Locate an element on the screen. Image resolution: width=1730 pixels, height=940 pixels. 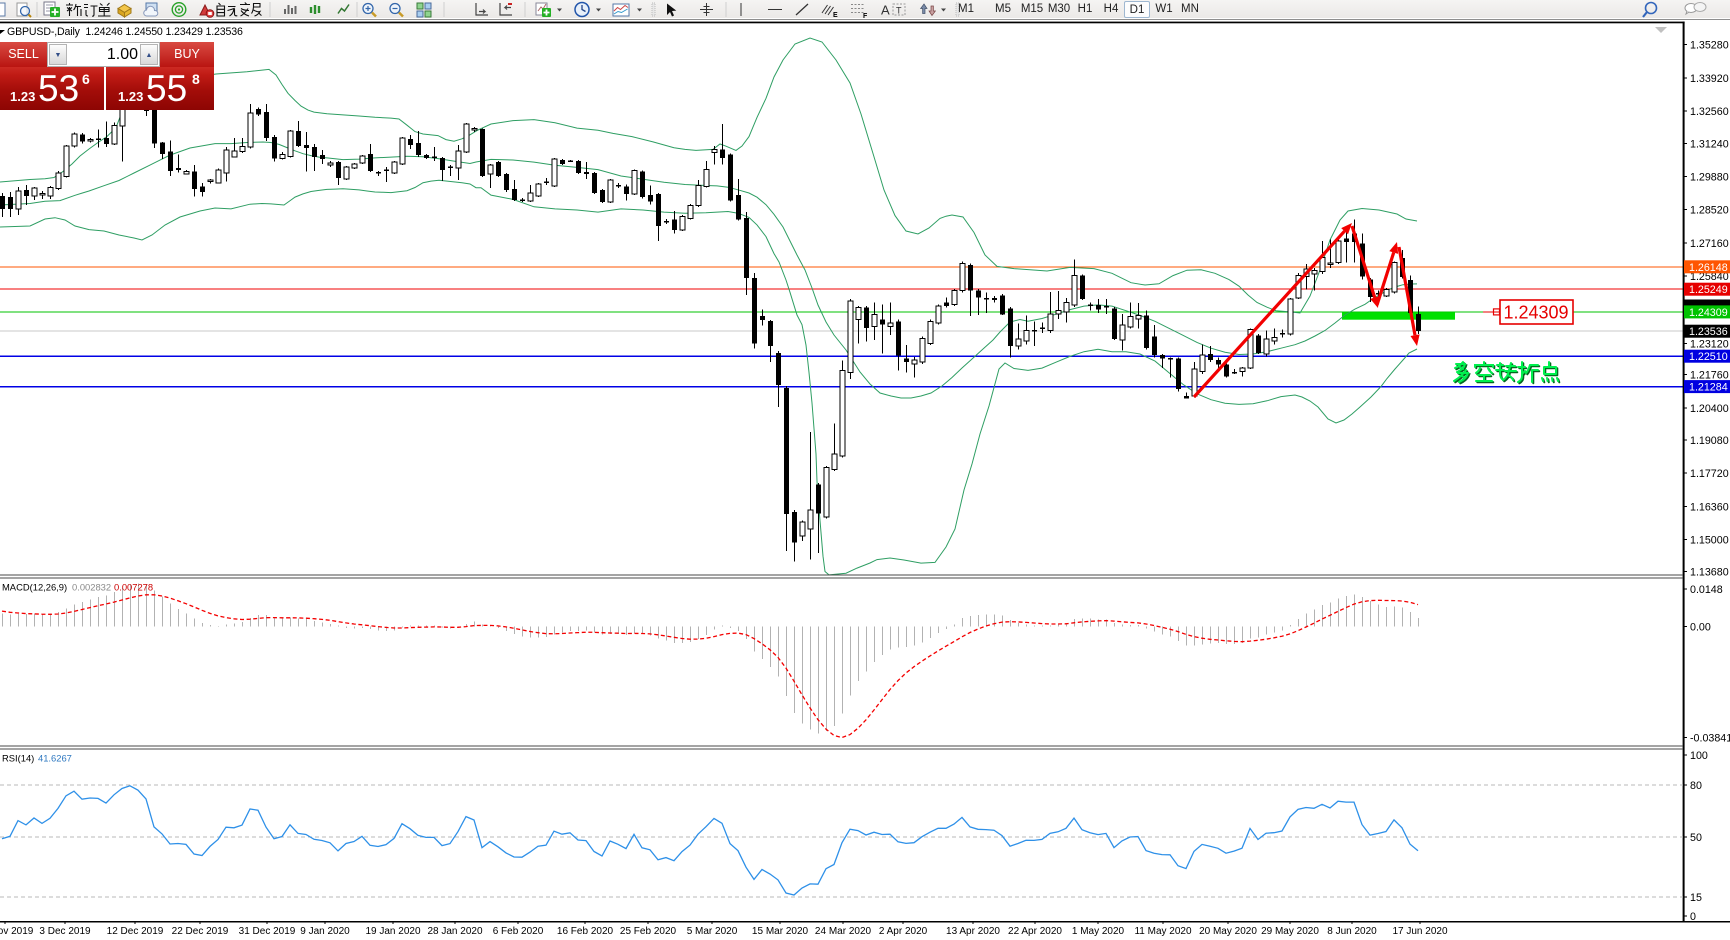
svg-text: 1.29880 is located at coordinates (1709, 177).